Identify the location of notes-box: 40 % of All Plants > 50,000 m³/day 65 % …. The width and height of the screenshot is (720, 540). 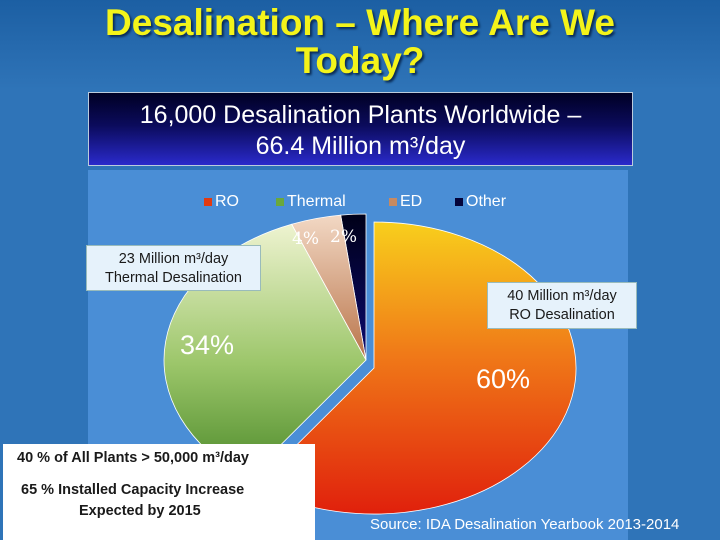
(159, 492).